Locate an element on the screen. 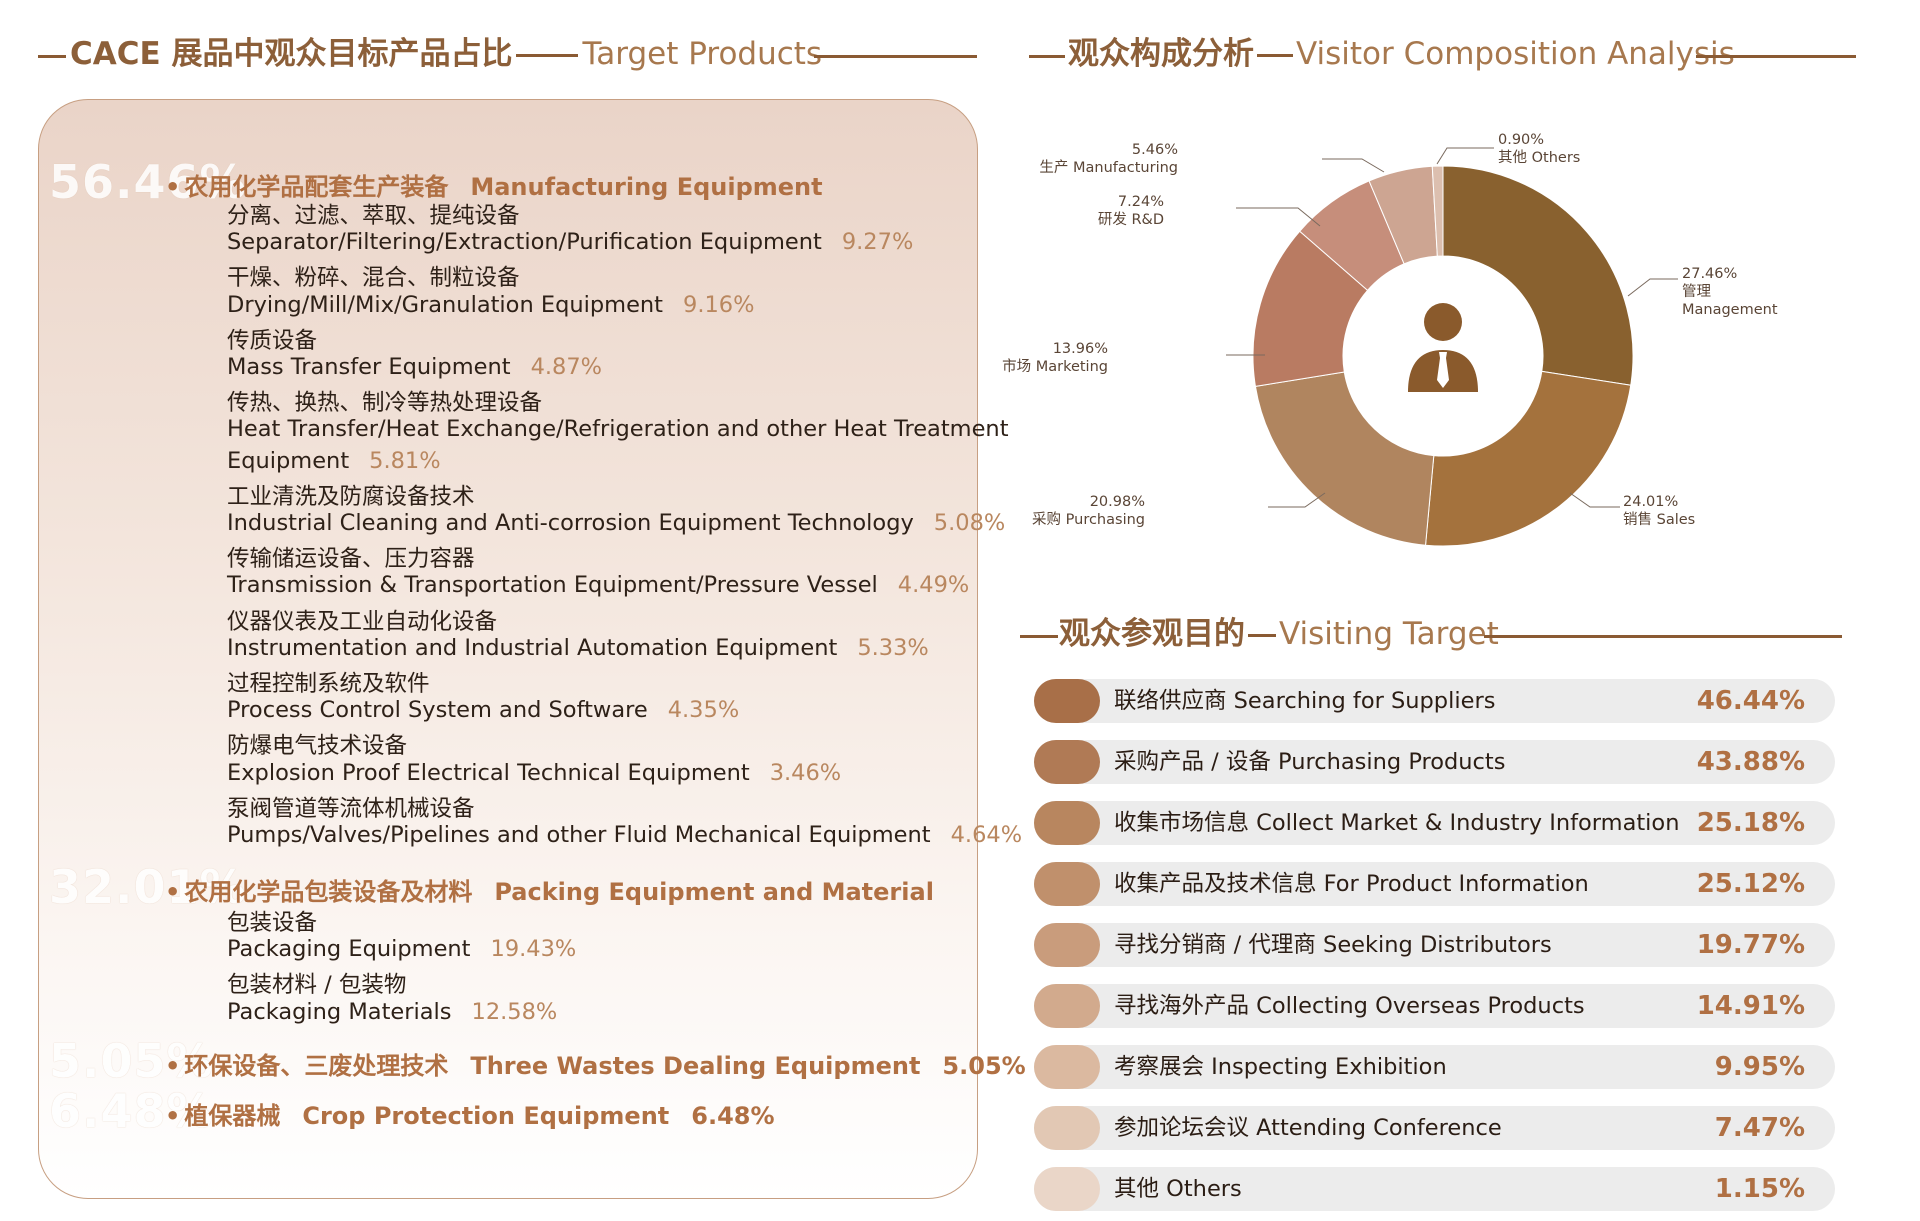 The image size is (1920, 1221). visiting-target-label: 采购产品 / 设备 Purchasing Products is located at coordinates (1310, 762).